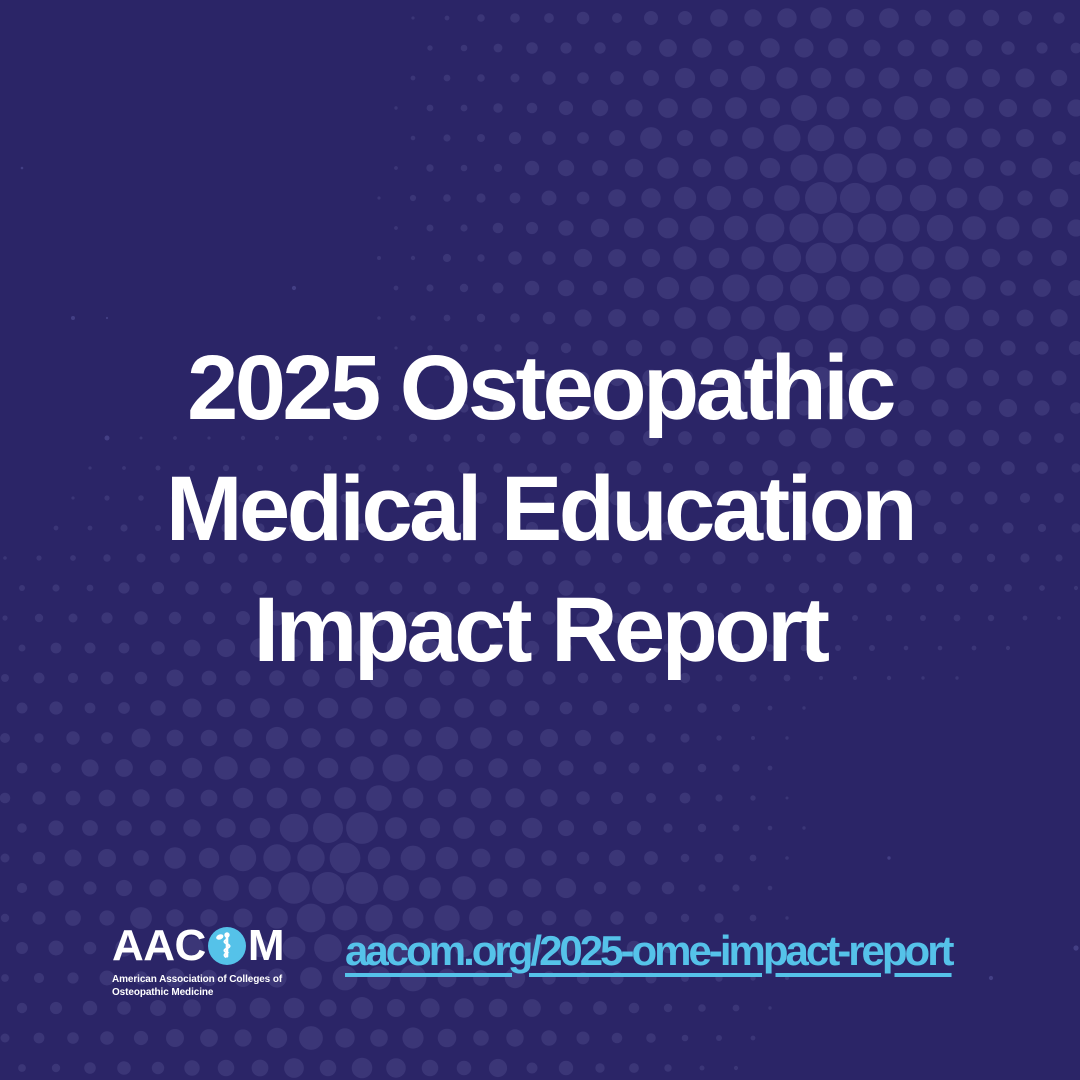  Describe the element at coordinates (650, 950) in the screenshot. I see `report-url-link: aacom.org/2025-ome-impact-report` at that location.